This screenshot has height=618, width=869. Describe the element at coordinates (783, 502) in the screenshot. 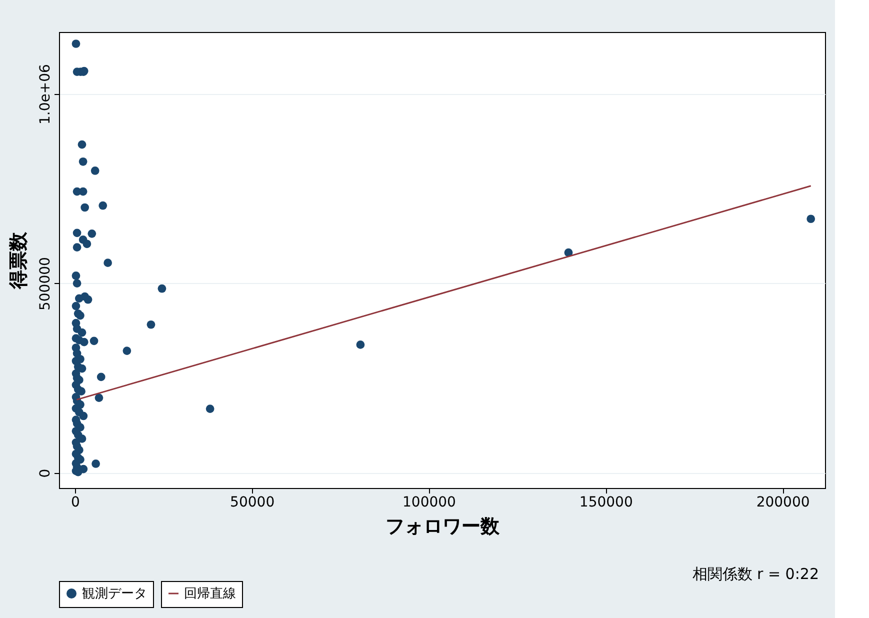

I see `x-tick-label: 200000` at that location.